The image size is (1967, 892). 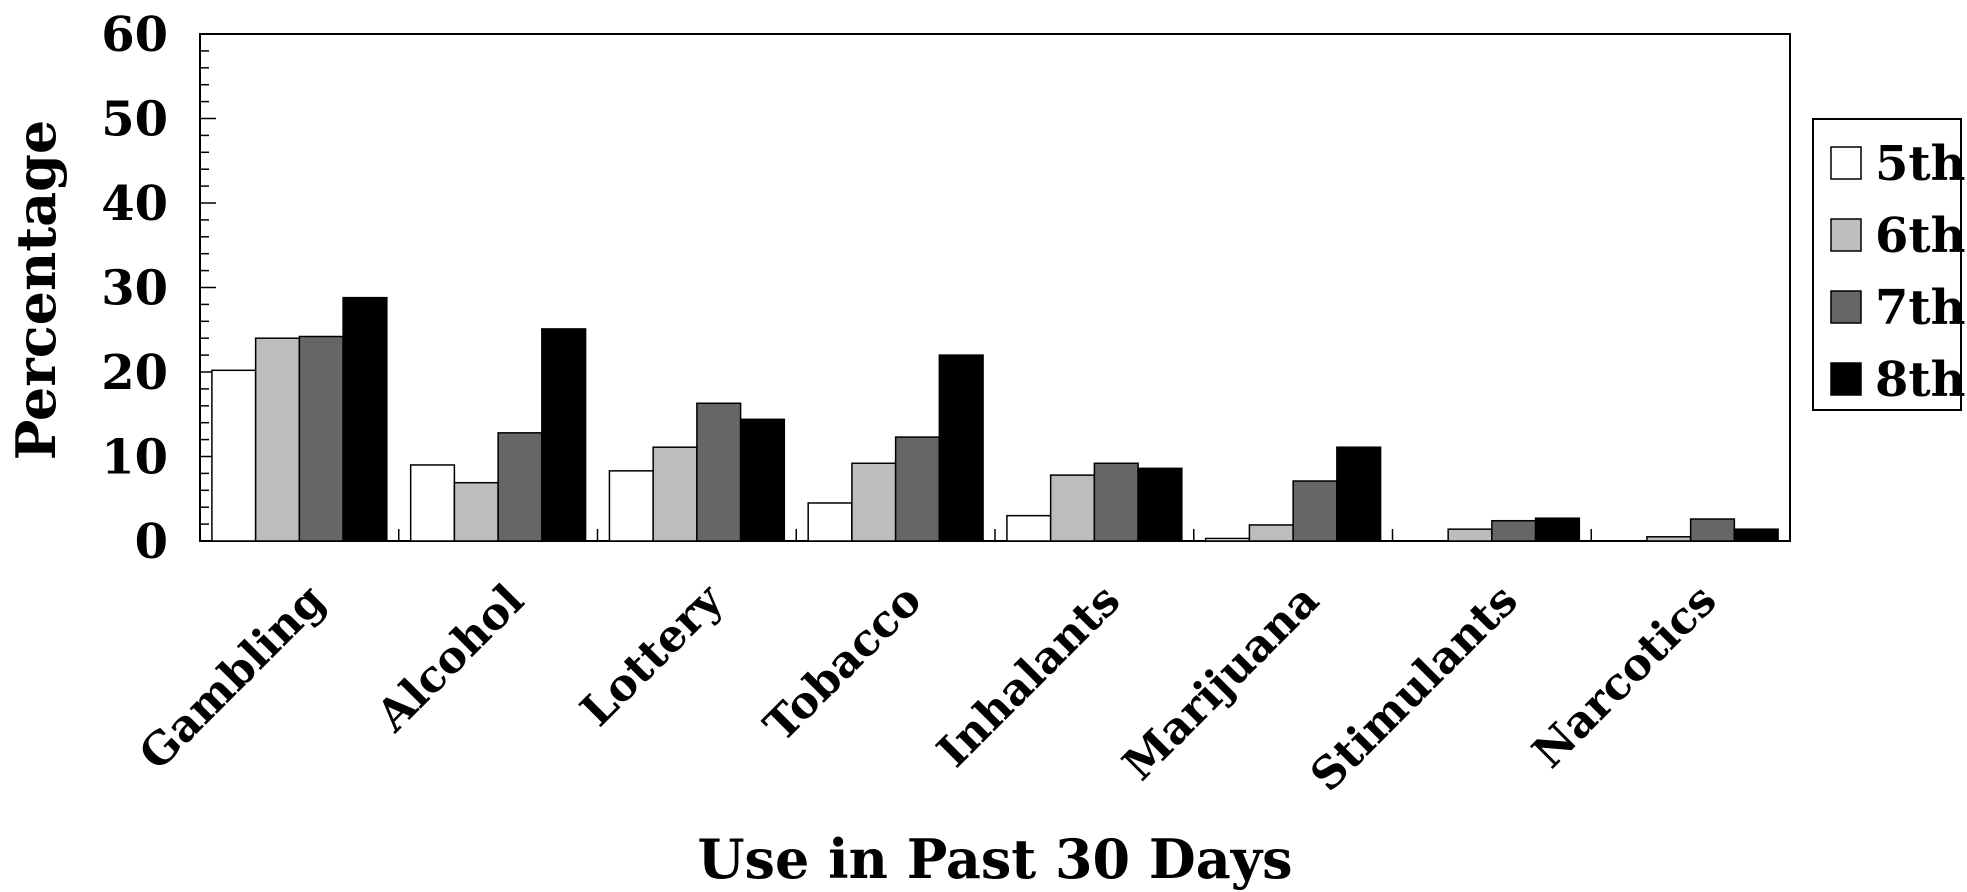 I want to click on bar-5th-alcohol, so click(x=432, y=503).